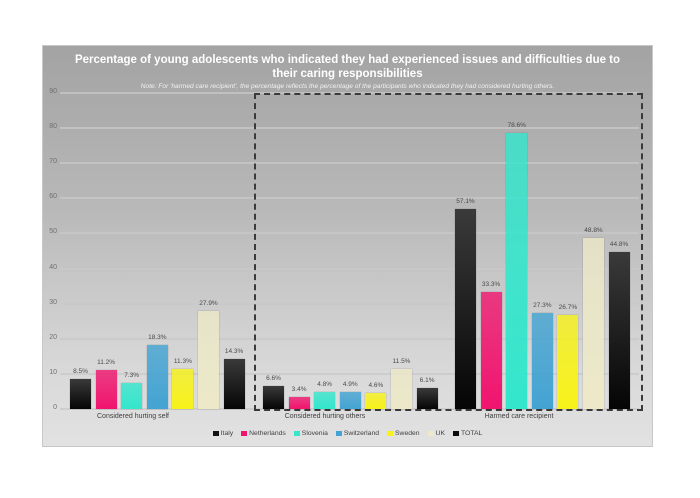 The height and width of the screenshot is (498, 700). I want to click on x-category-label: Considered hurting others, so click(325, 416).